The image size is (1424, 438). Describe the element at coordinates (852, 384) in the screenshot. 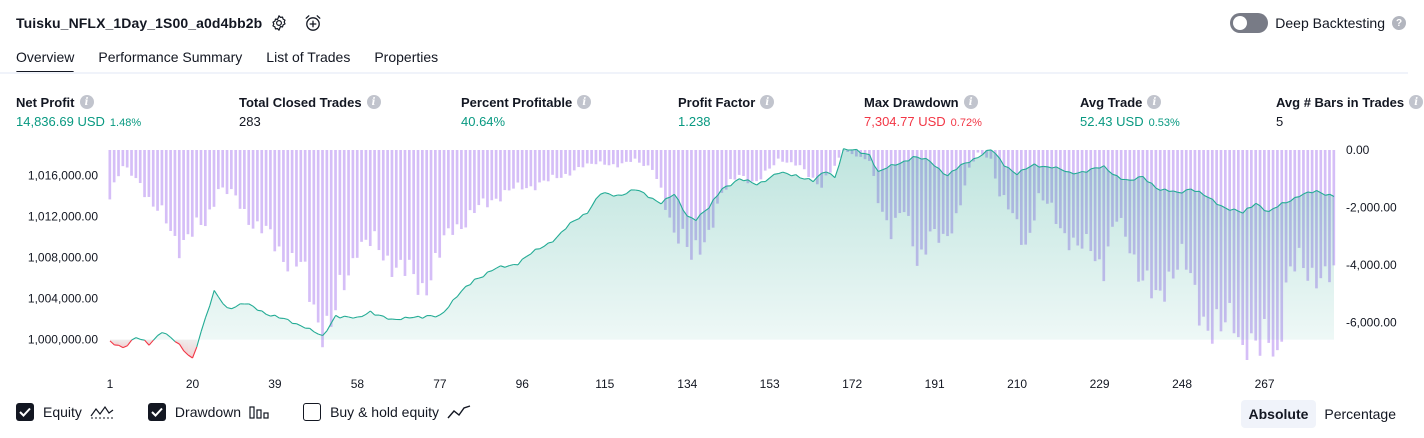

I see `x-axis-tick: 172` at that location.